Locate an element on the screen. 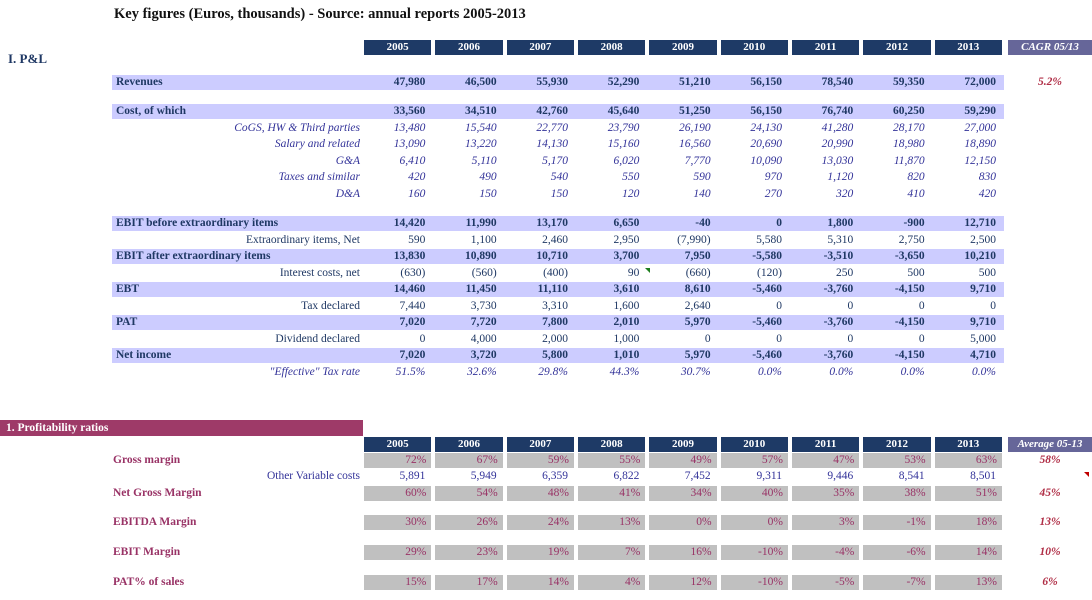 The image size is (1092, 600). value-cell: 78,540 is located at coordinates (837, 81).